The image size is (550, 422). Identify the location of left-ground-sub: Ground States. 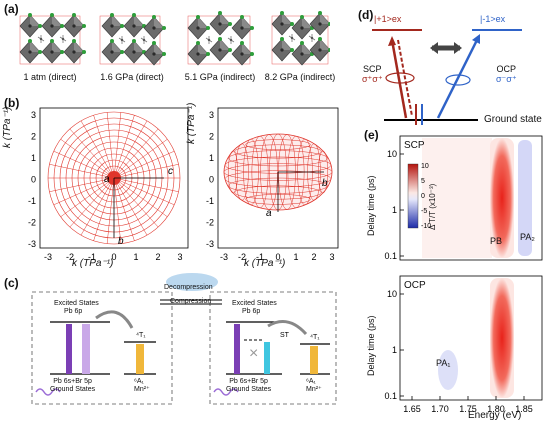
(73, 389).